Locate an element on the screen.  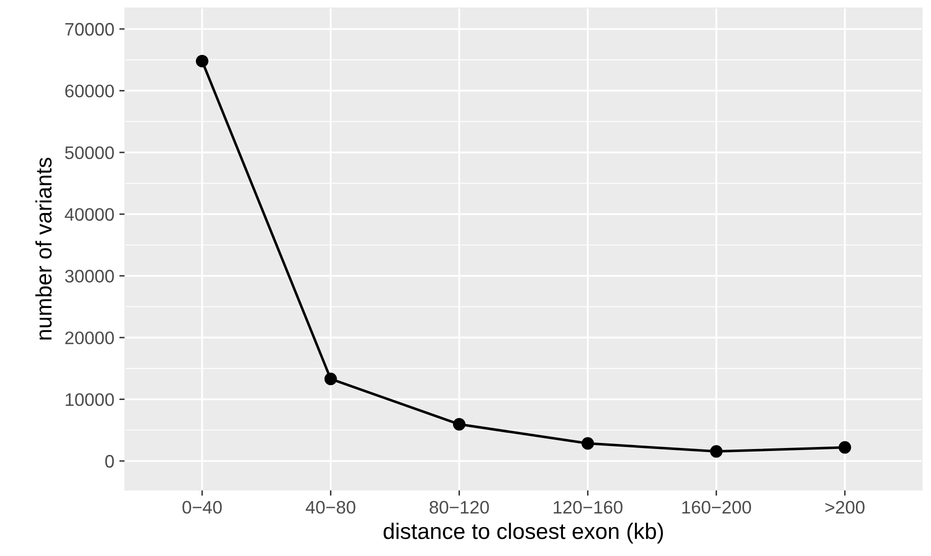
x-tick-label: 0−40 is located at coordinates (202, 507).